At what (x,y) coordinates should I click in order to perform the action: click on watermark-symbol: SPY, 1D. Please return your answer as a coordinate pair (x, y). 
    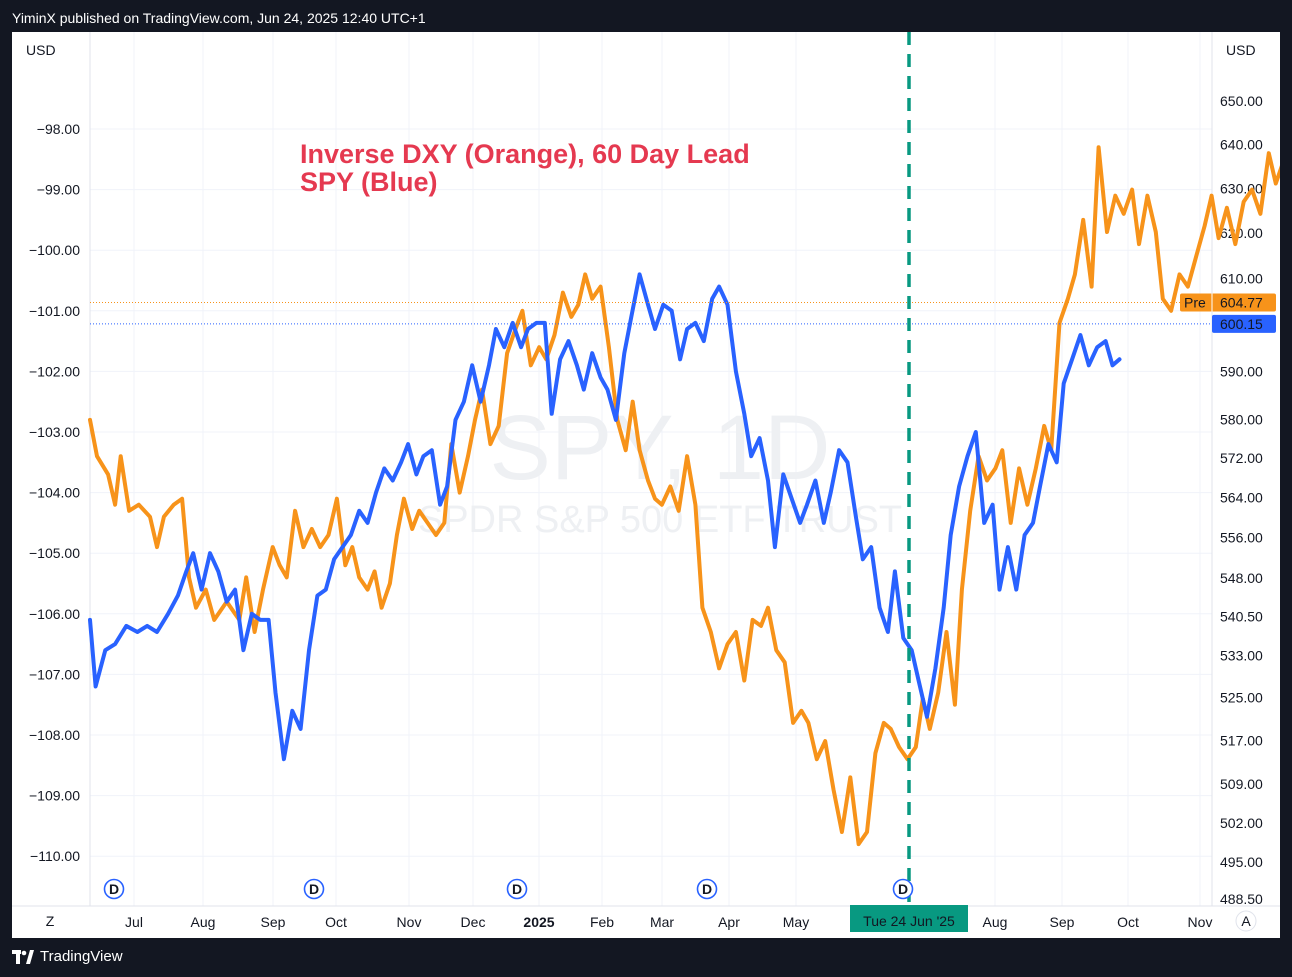
    Looking at the image, I should click on (660, 448).